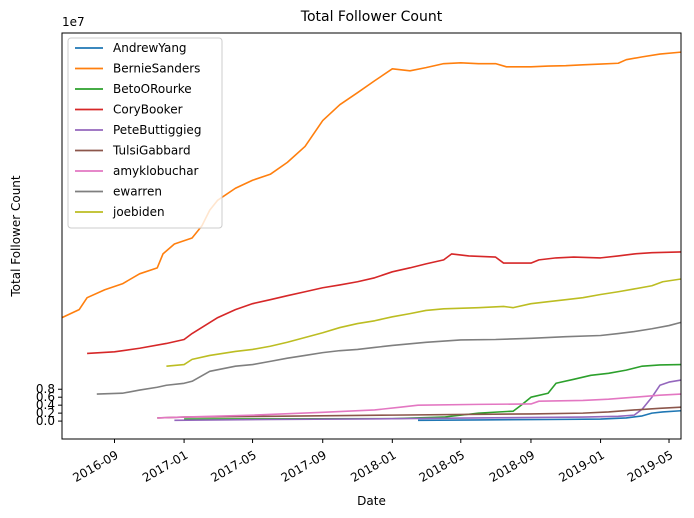  What do you see at coordinates (157, 130) in the screenshot?
I see `legend-label-PeteButtiggieg: PeteButtiggieg` at bounding box center [157, 130].